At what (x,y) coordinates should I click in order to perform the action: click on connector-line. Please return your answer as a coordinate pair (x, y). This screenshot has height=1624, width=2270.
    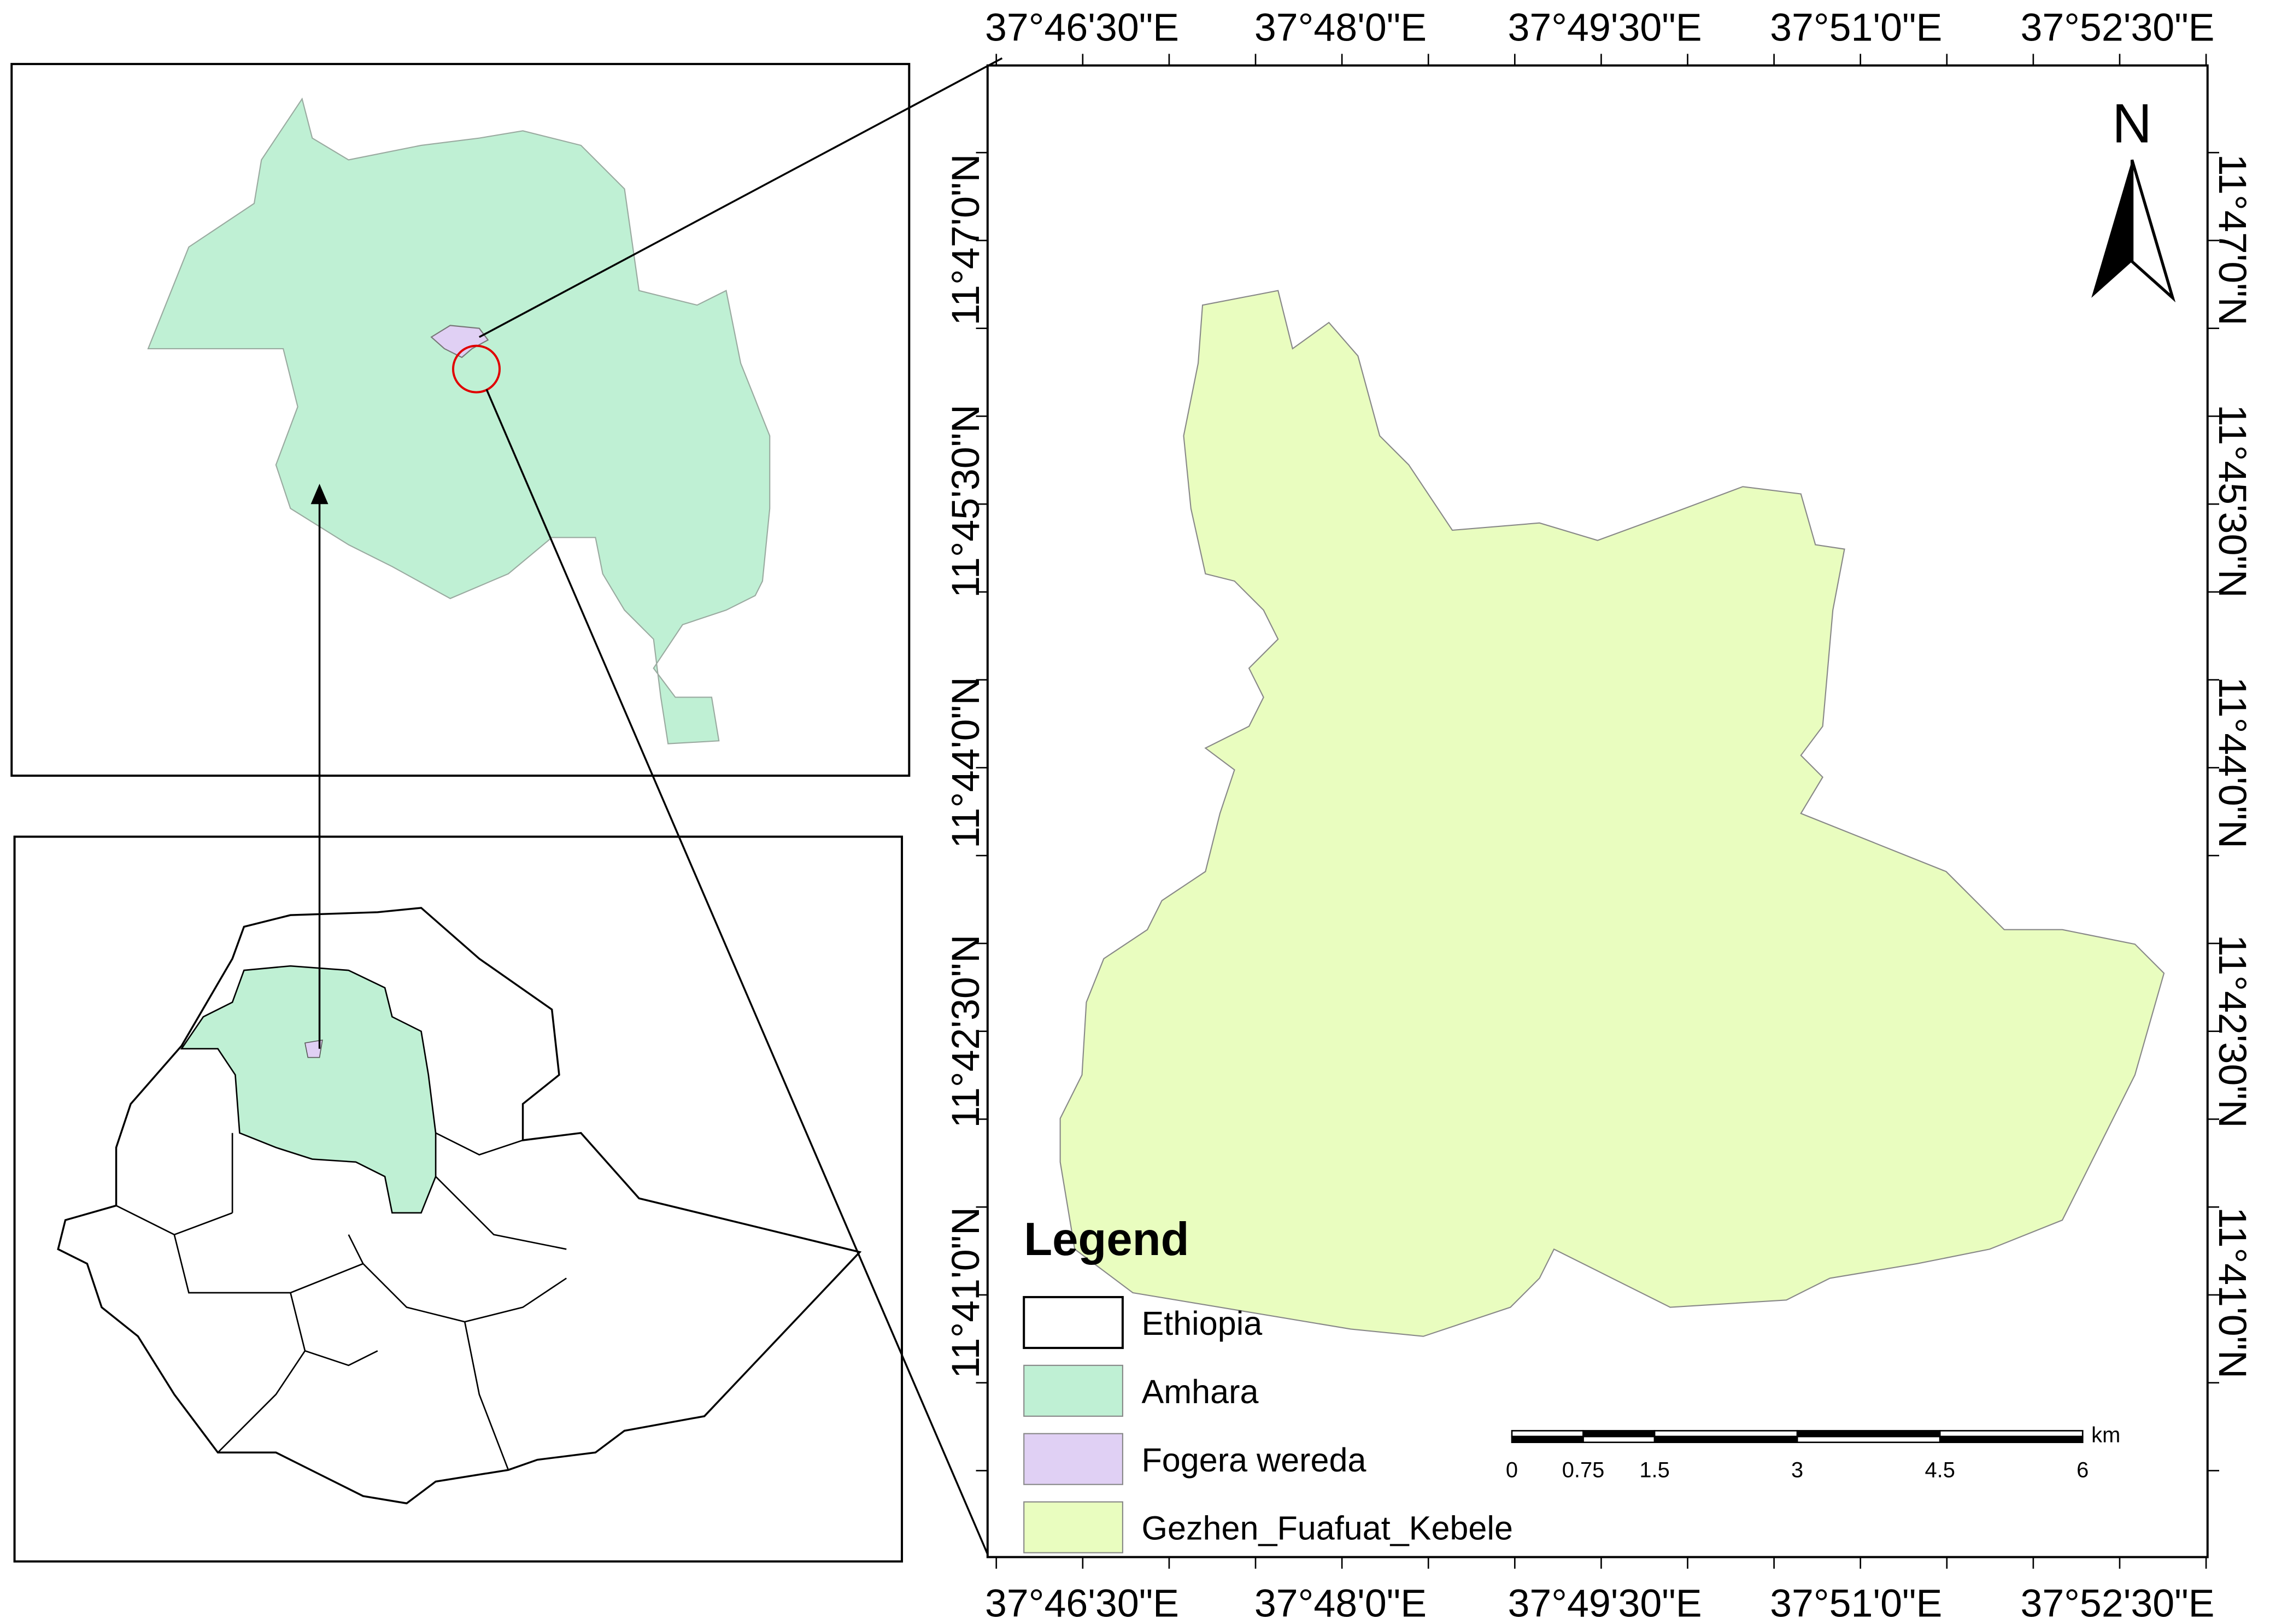
    Looking at the image, I should click on (741, 197).